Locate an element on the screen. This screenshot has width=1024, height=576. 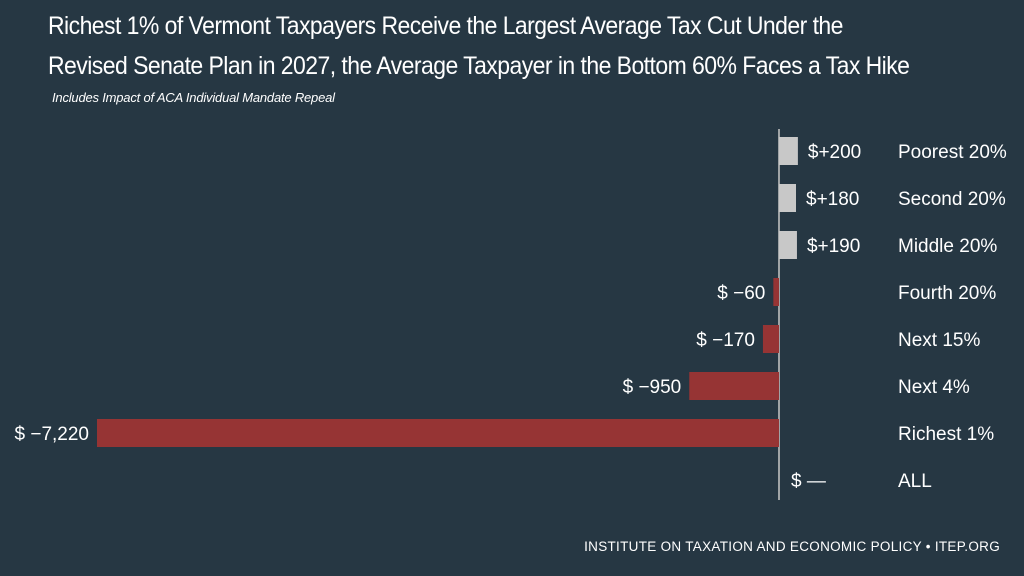
value-label-6: $ −7,220 is located at coordinates (52, 434).